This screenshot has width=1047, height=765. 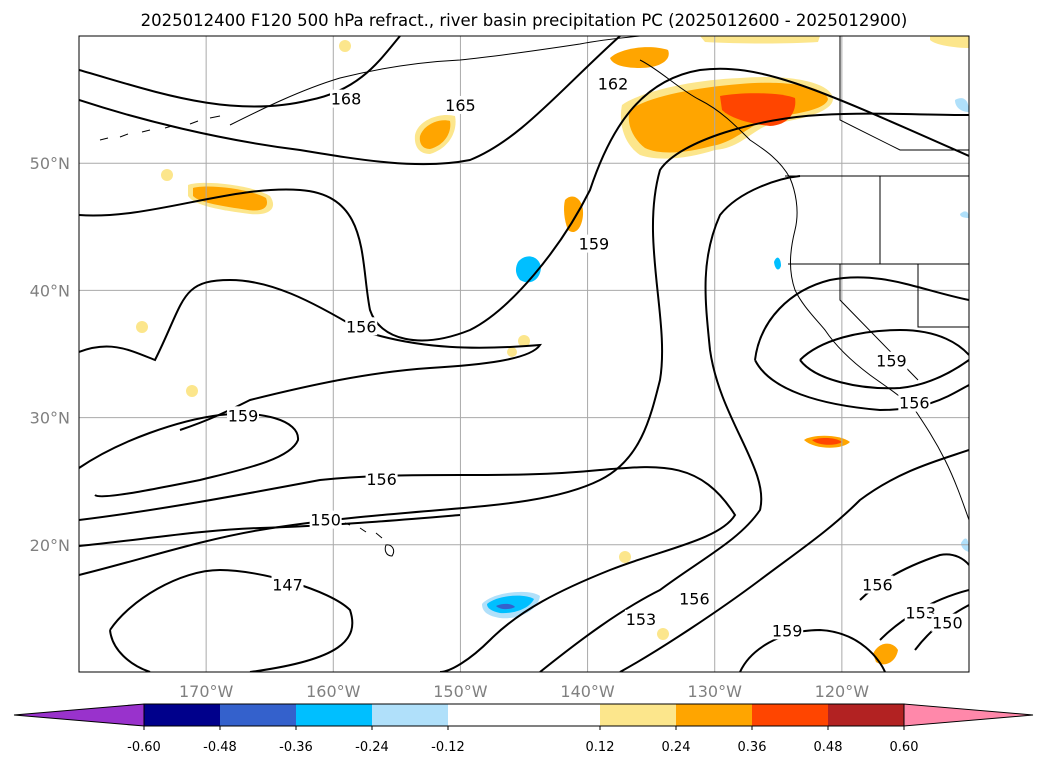 What do you see at coordinates (949, 42) in the screenshot?
I see `precip-blob-top-right` at bounding box center [949, 42].